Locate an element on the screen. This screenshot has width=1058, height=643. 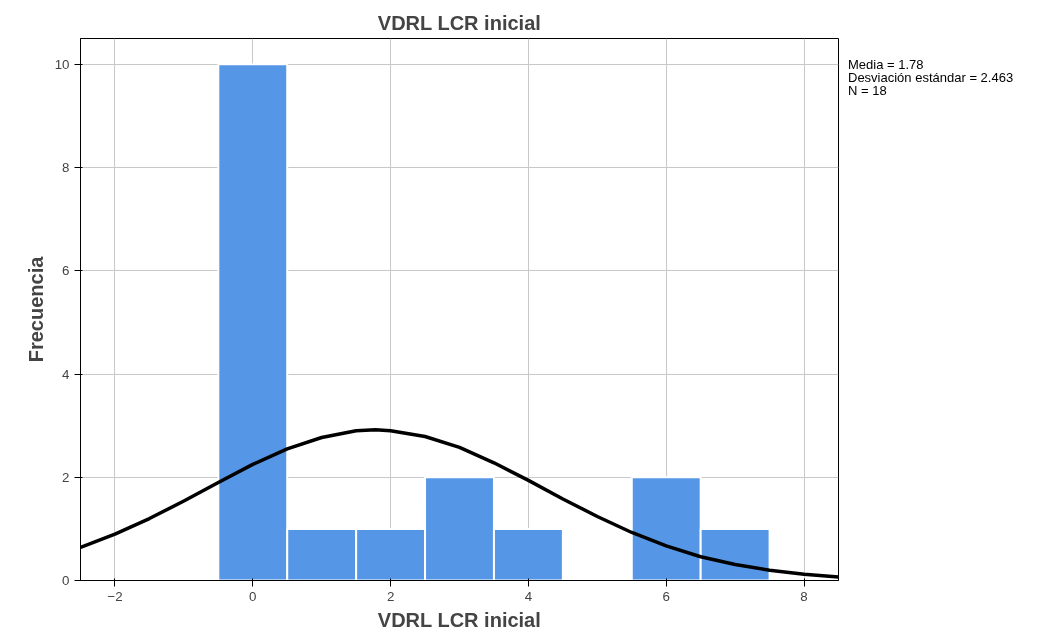
x-tick-label: 4 is located at coordinates (528, 596).